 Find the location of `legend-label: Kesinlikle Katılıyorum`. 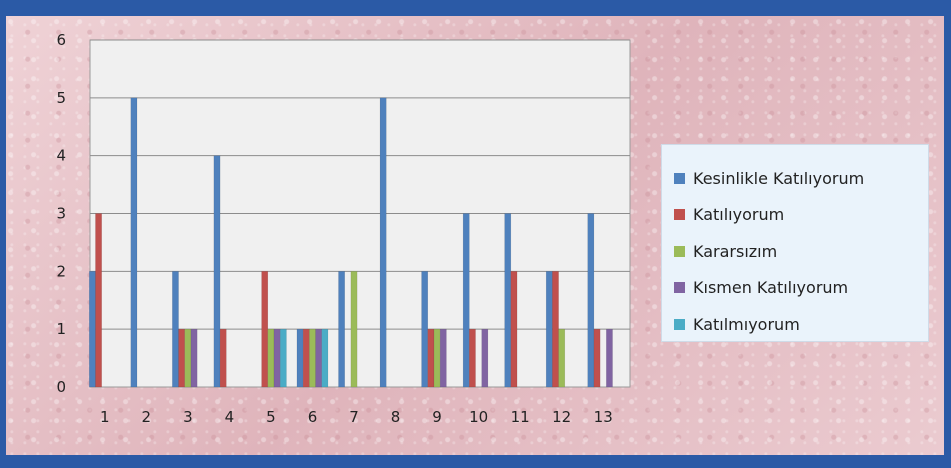

legend-label: Kesinlikle Katılıyorum is located at coordinates (779, 178).